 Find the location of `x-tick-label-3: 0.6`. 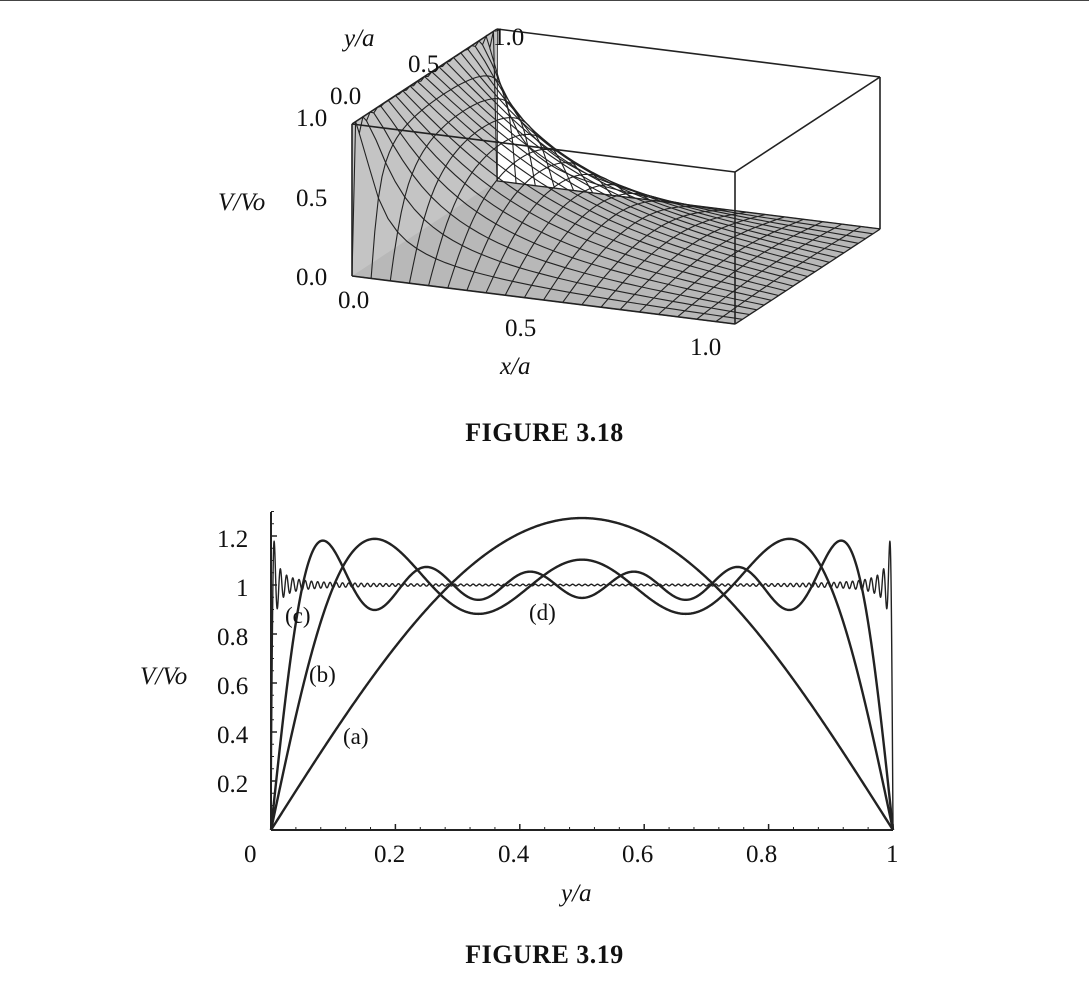

x-tick-label-3: 0.6 is located at coordinates (637, 854).